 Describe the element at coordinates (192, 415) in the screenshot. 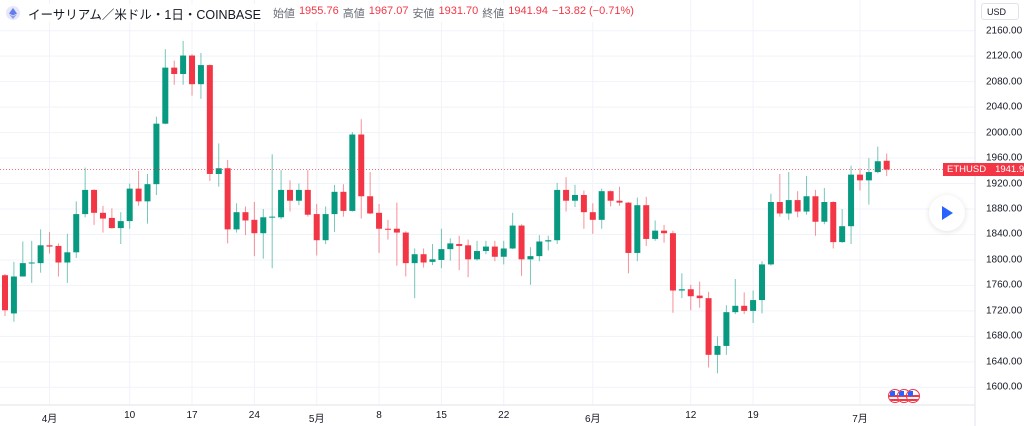

I see `x-tick-label: 17` at that location.